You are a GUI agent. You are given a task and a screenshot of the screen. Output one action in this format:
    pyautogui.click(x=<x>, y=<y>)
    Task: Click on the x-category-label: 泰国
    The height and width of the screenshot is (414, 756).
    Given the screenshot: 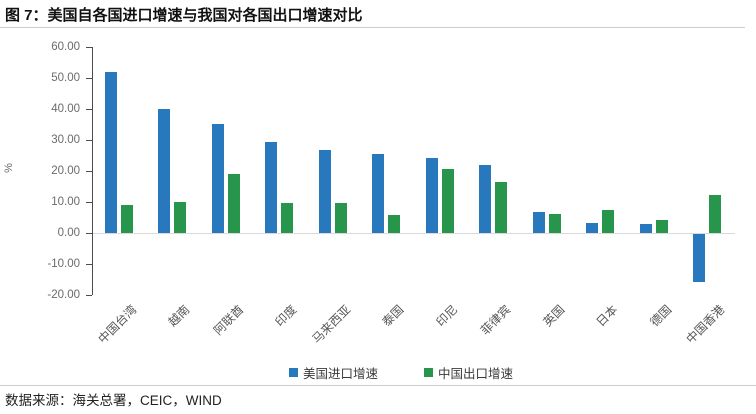 What is the action you would take?
    pyautogui.click(x=393, y=316)
    